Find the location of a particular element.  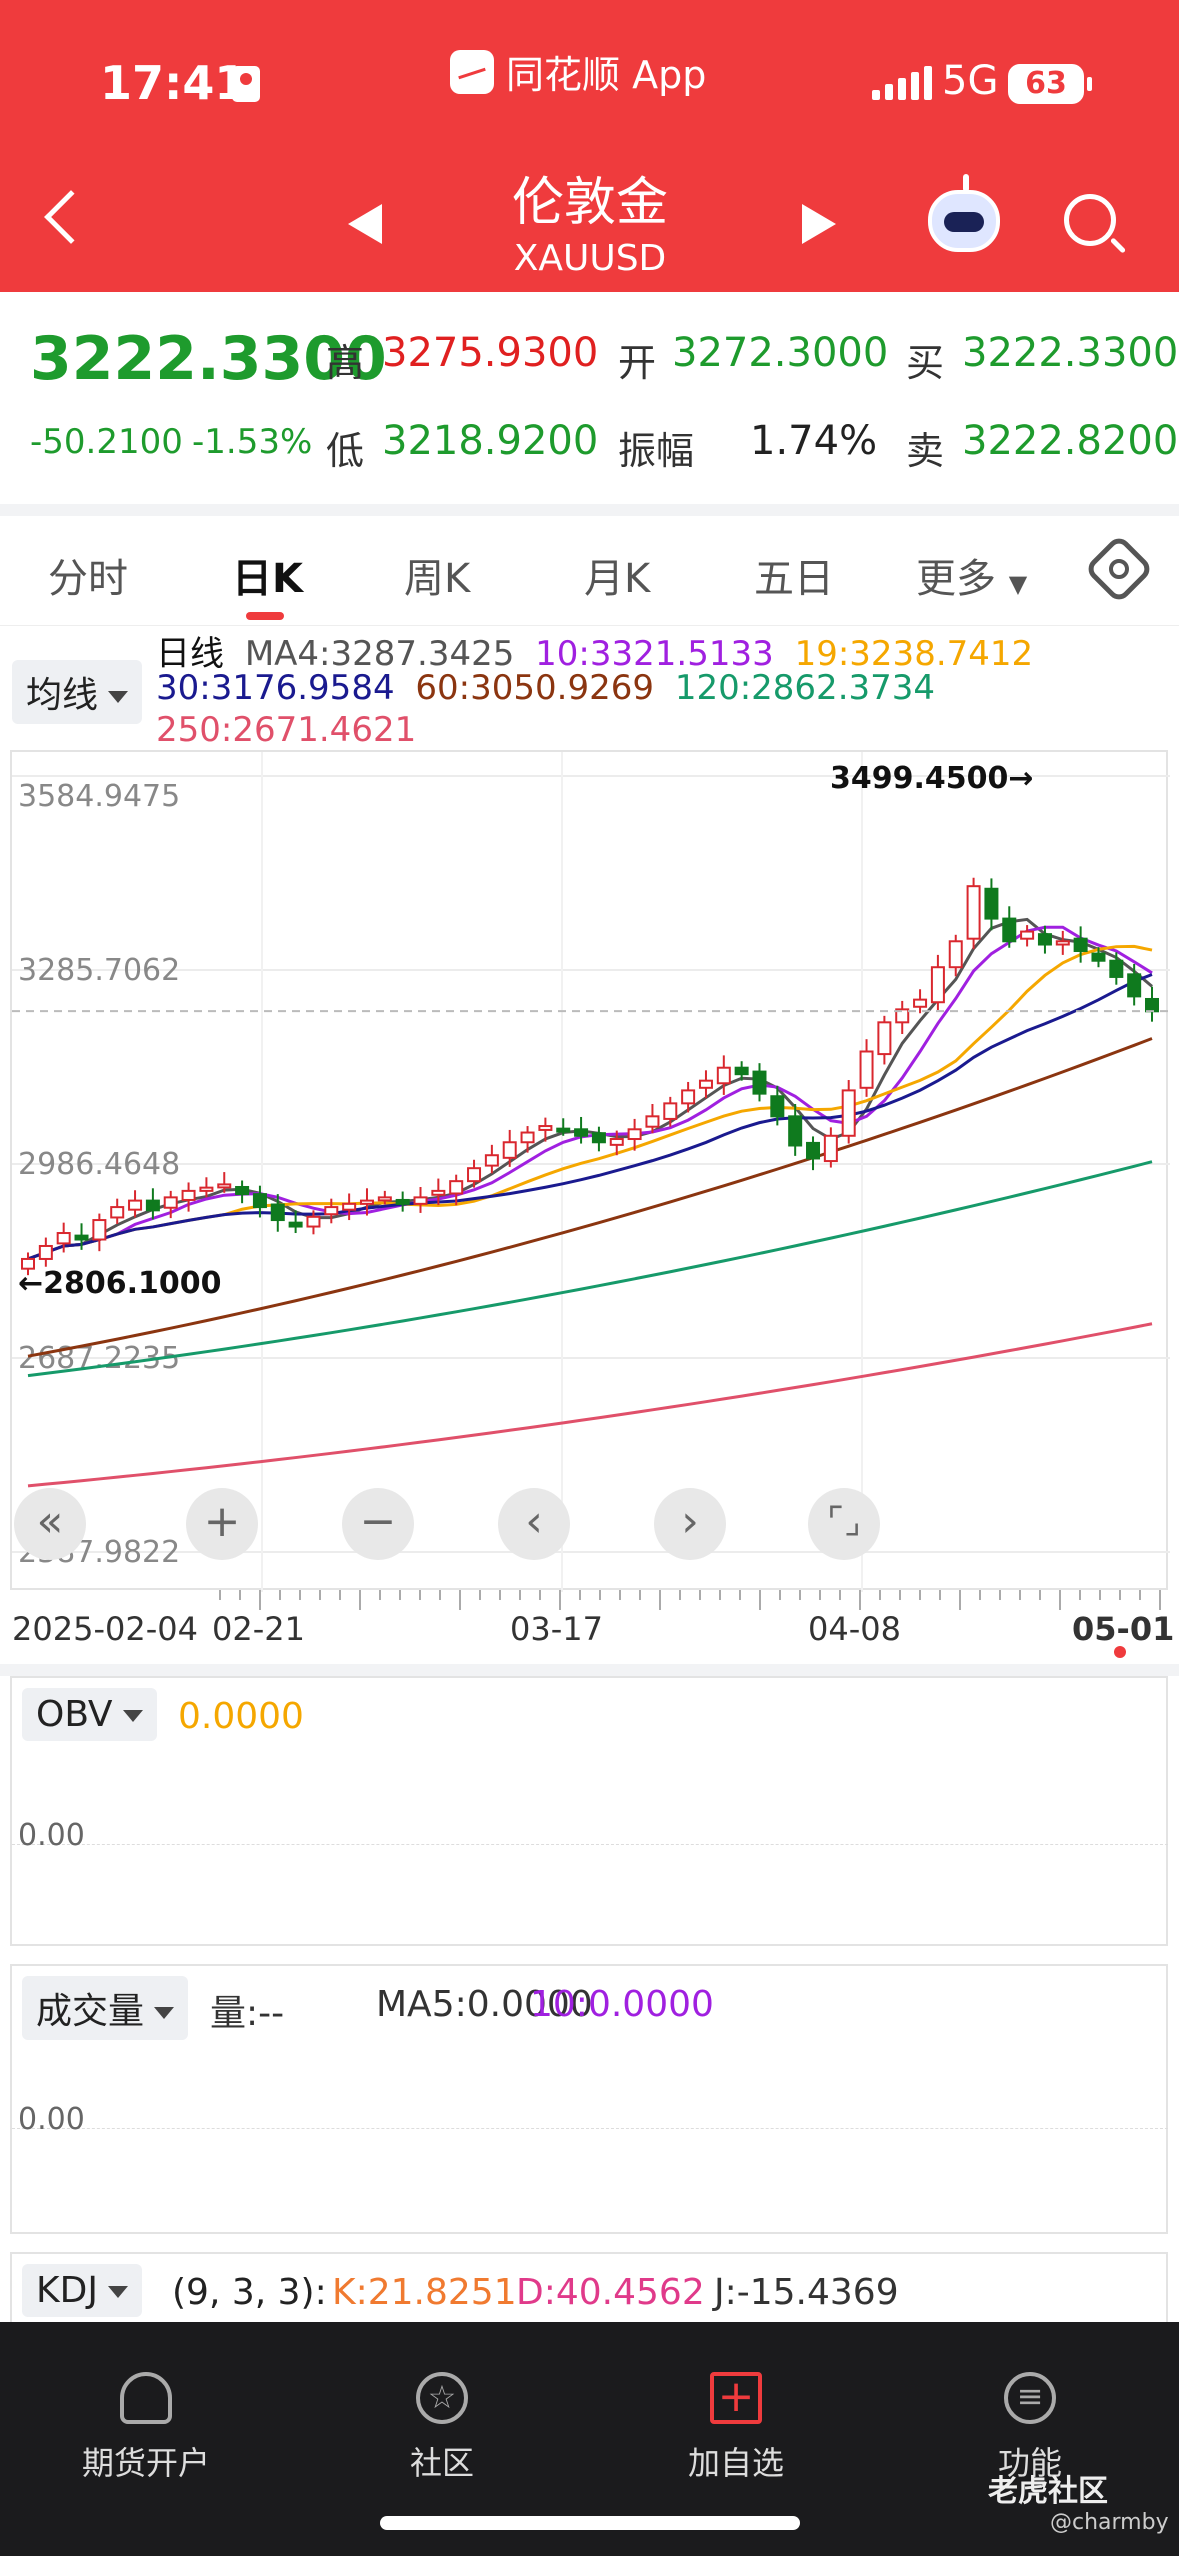

open-label: 开 is located at coordinates (637, 363).